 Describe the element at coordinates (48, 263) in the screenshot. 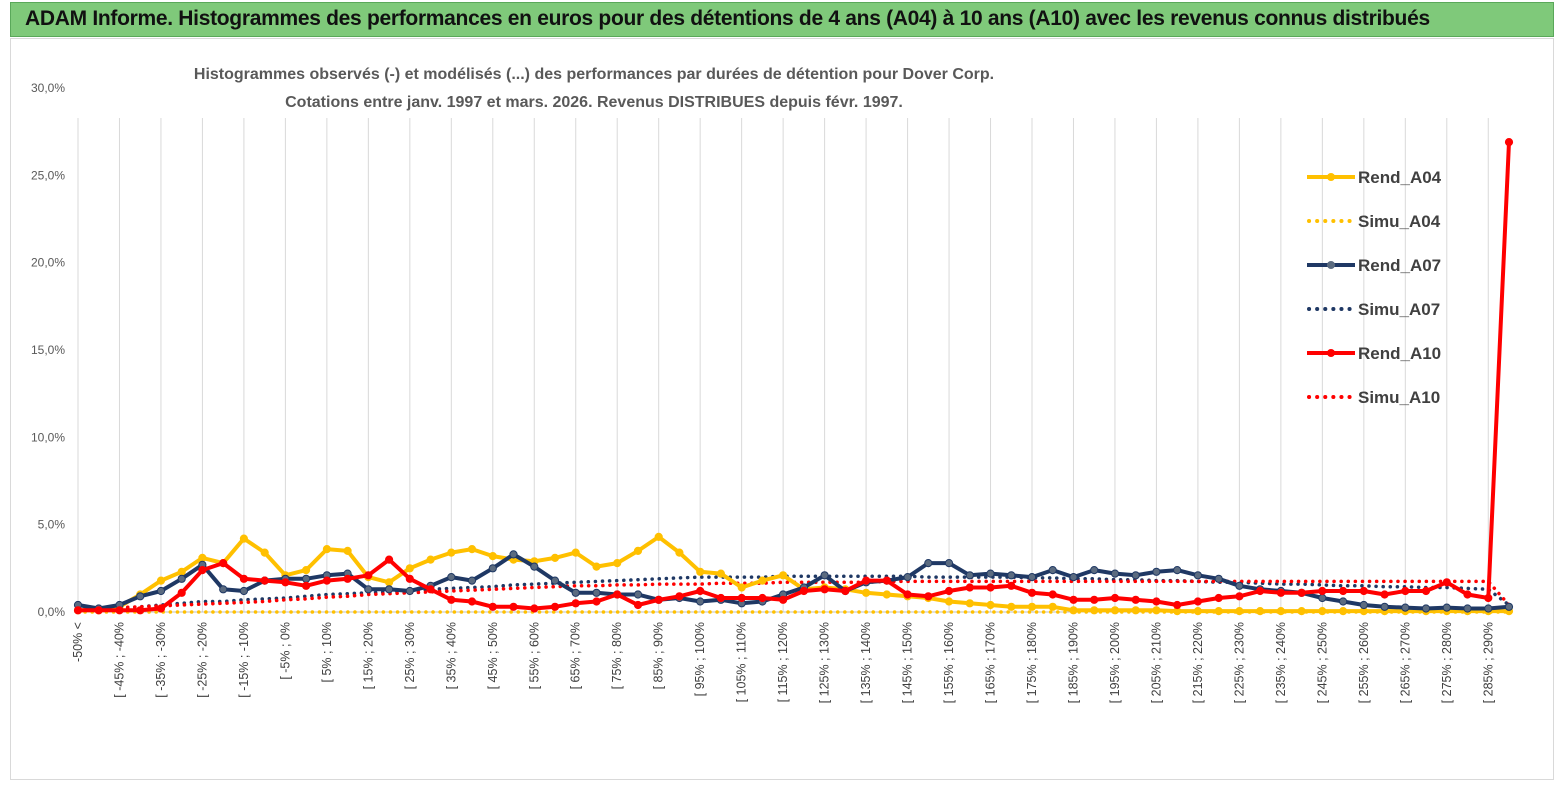

I see `y-tick-label: 20,0%` at that location.